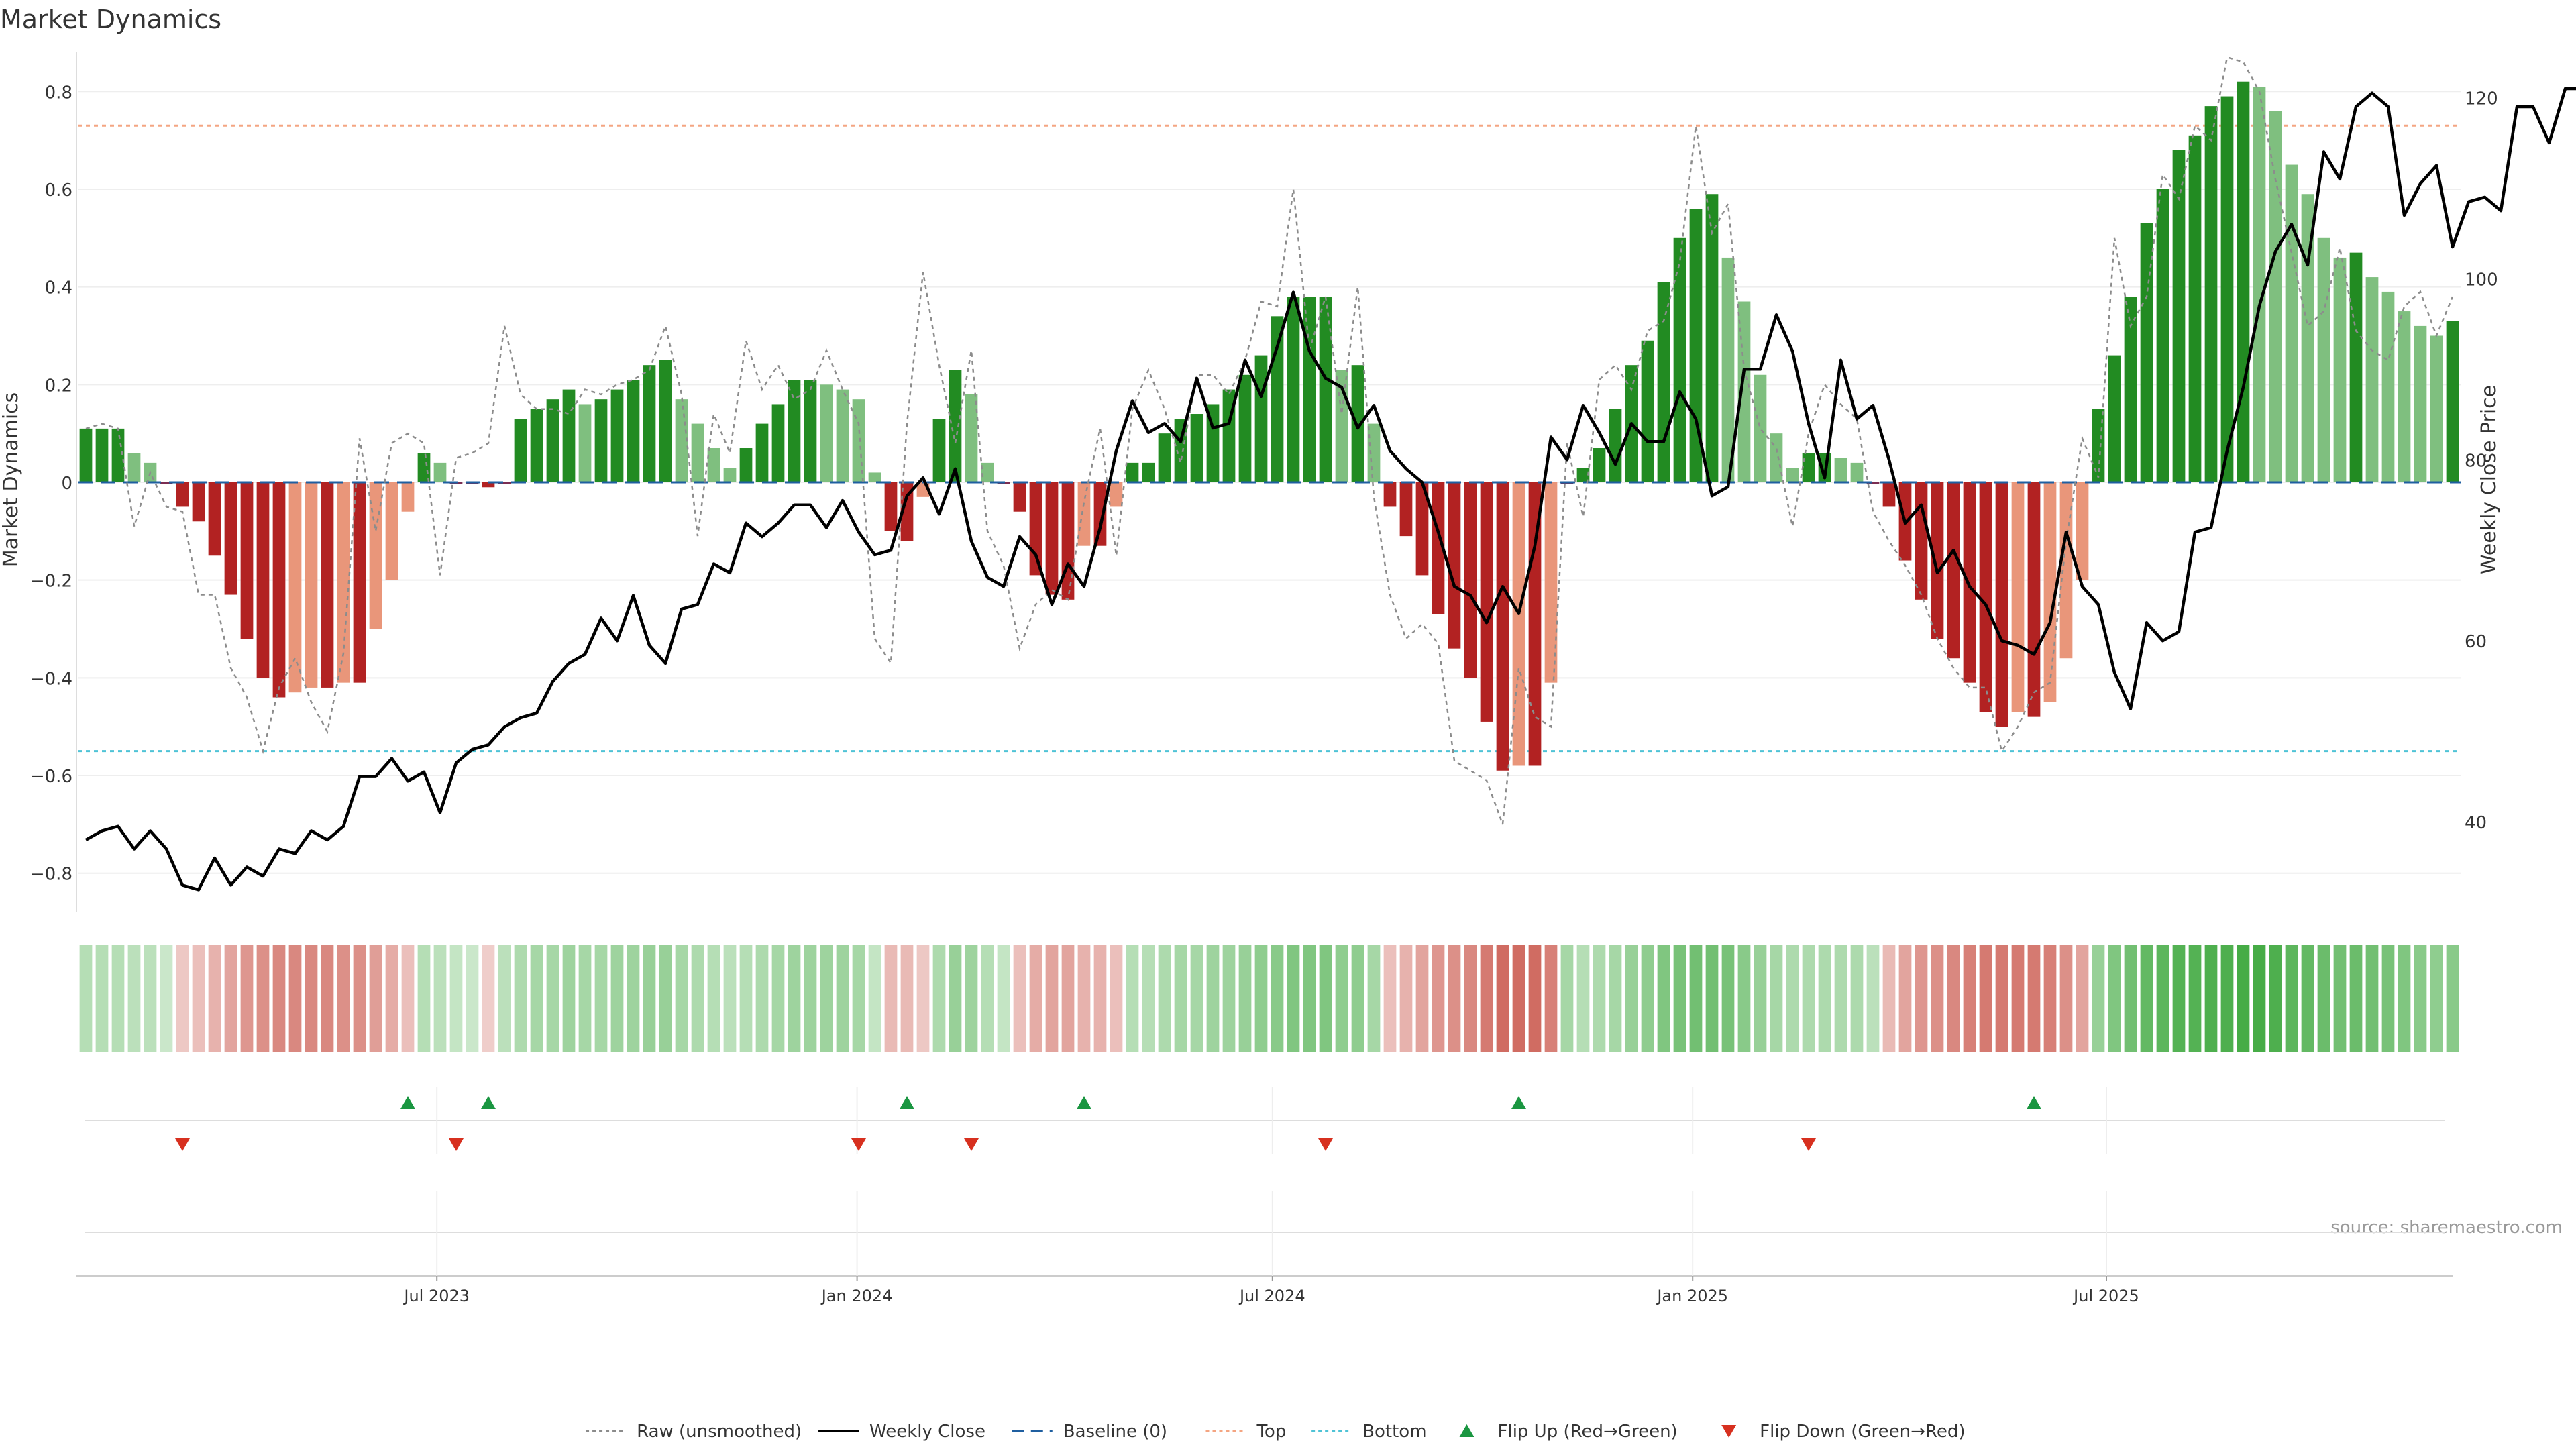 This screenshot has width=2576, height=1449. I want to click on flip-up-marker, so click(1518, 1102).